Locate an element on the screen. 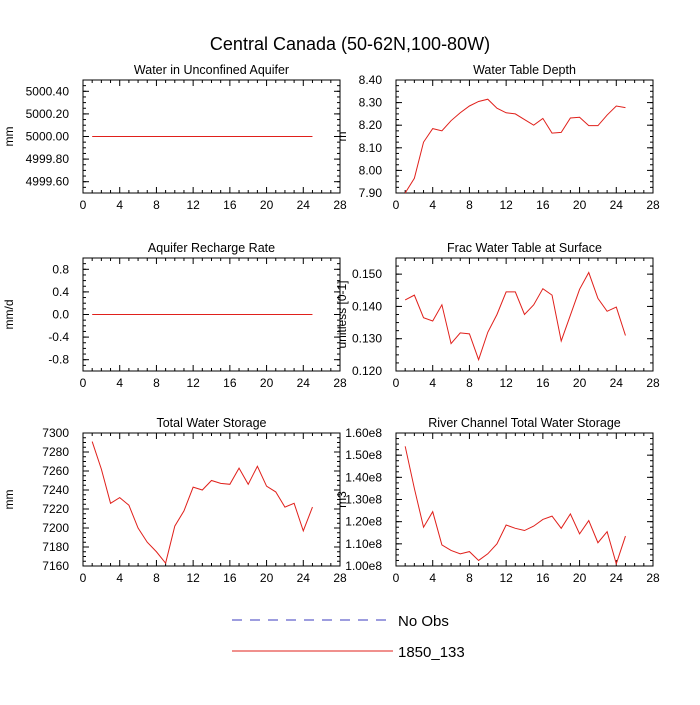 The height and width of the screenshot is (705, 700). panel-title: Water in Unconfined Aquifer is located at coordinates (211, 70).